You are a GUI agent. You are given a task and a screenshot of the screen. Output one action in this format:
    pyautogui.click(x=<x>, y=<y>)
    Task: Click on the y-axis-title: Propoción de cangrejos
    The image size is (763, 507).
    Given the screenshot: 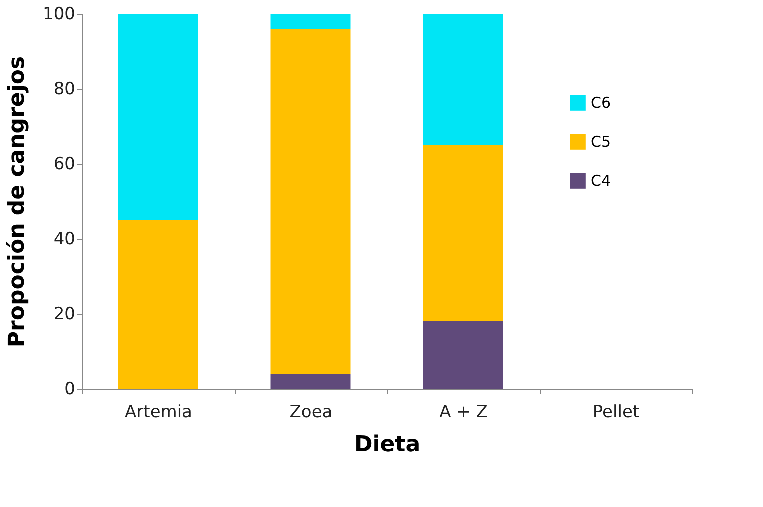 What is the action you would take?
    pyautogui.click(x=17, y=202)
    